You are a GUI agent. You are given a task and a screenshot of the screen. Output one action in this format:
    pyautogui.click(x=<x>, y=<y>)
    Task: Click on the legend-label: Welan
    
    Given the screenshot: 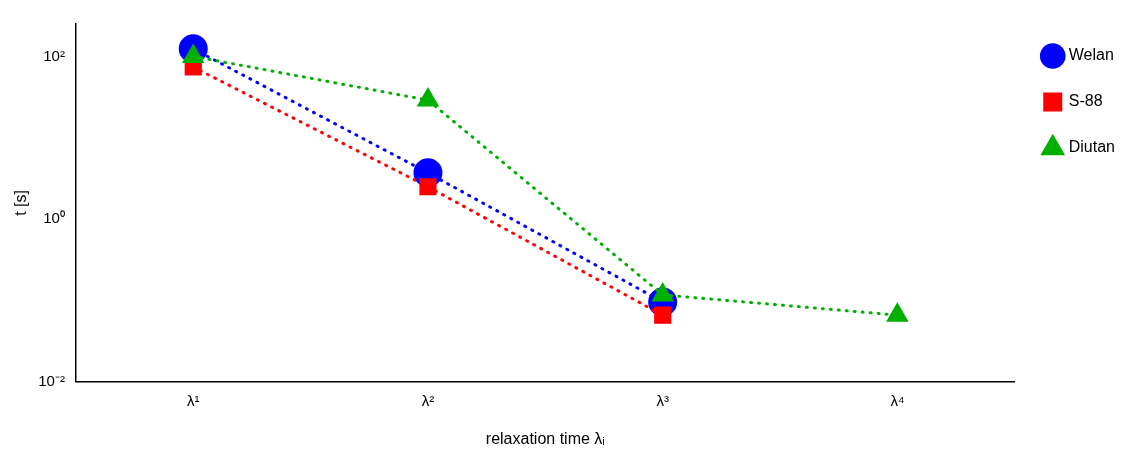 What is the action you would take?
    pyautogui.click(x=1091, y=55)
    